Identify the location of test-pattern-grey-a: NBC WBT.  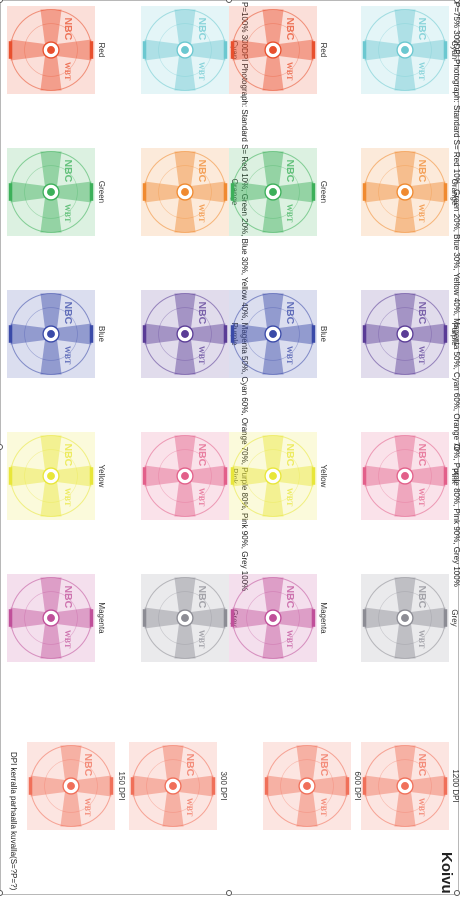
(185, 618).